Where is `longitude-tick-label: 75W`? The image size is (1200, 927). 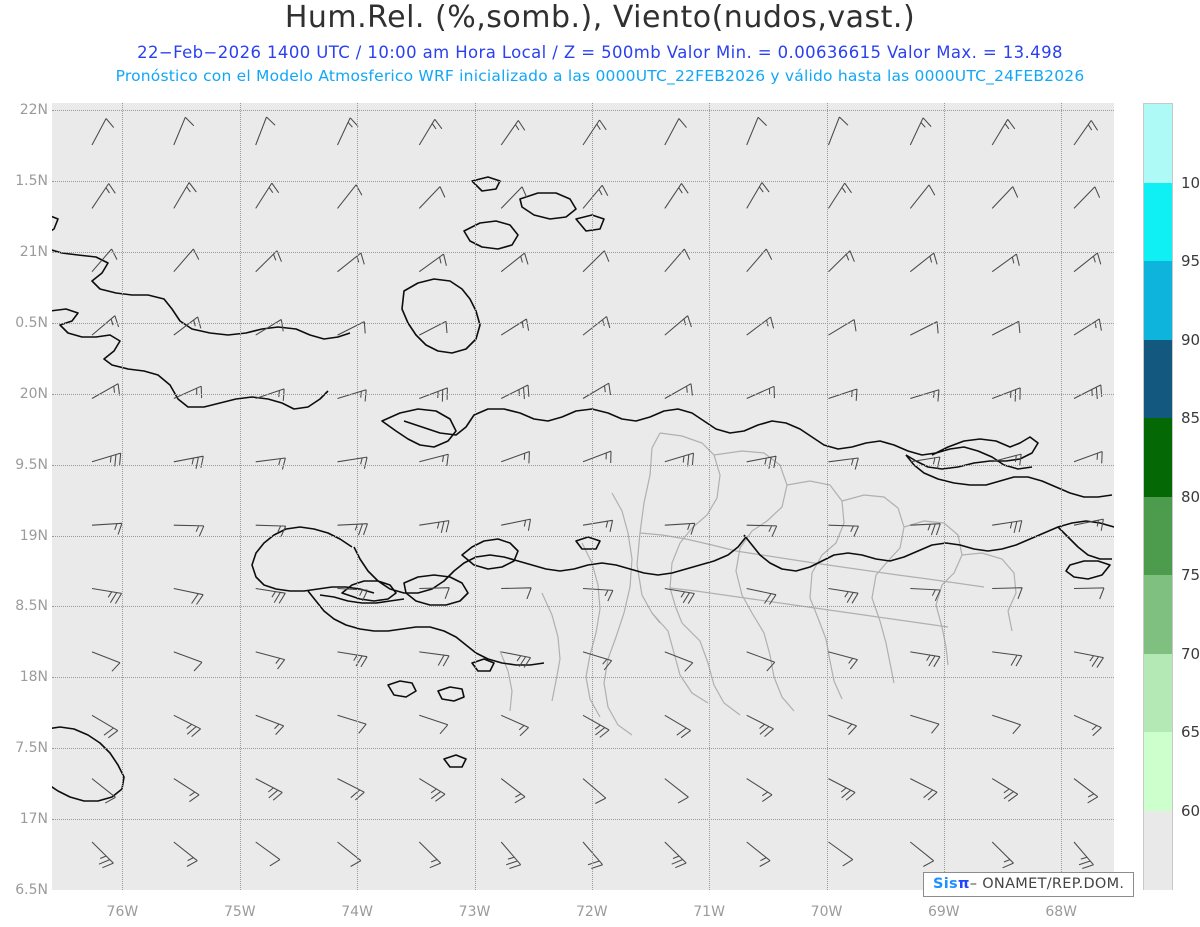
longitude-tick-label: 75W is located at coordinates (239, 912).